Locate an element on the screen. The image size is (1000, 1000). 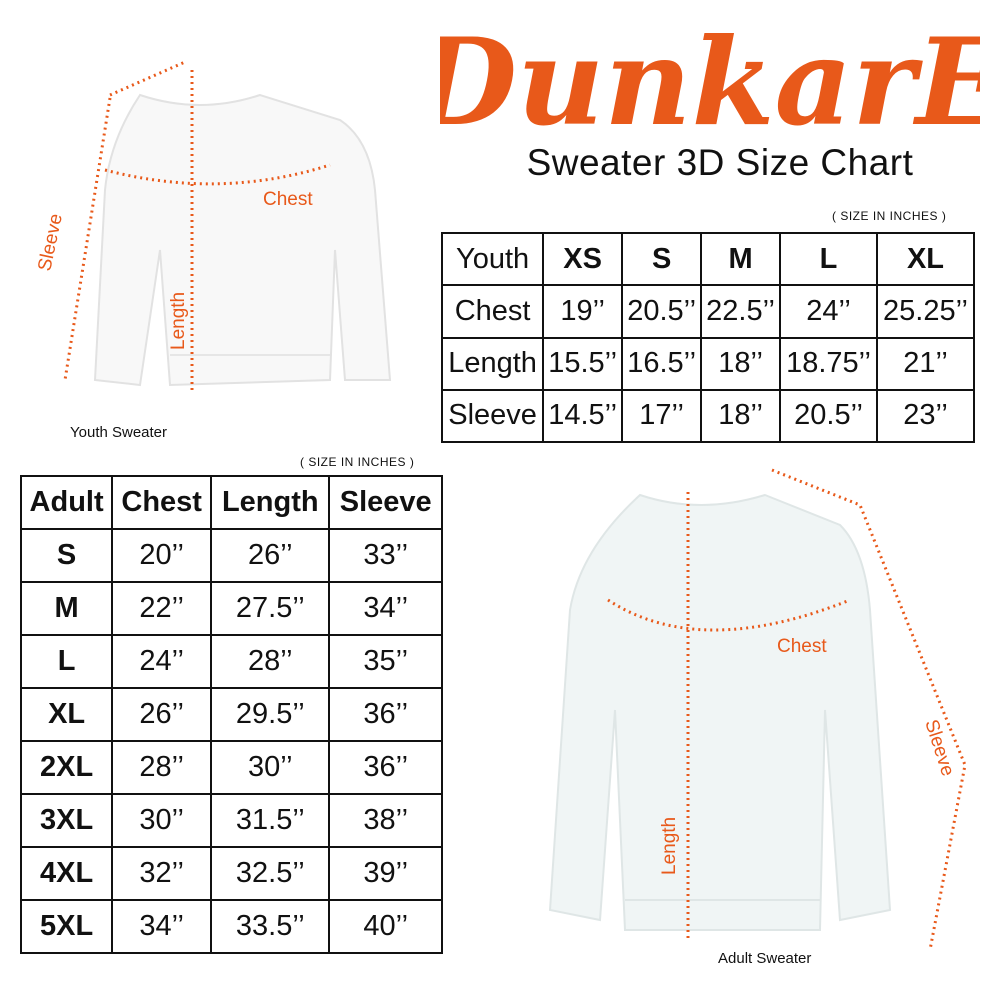
header-cell: S is located at coordinates (662, 259).